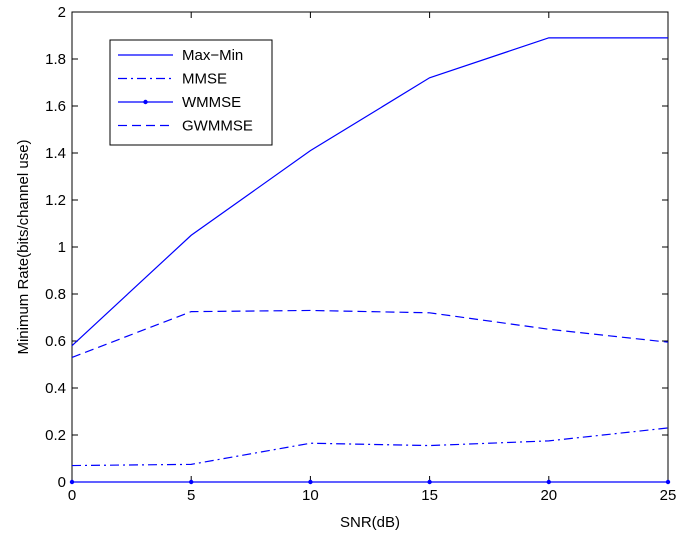 The image size is (680, 536). Describe the element at coordinates (55, 294) in the screenshot. I see `y-tick-label: 0.8` at that location.